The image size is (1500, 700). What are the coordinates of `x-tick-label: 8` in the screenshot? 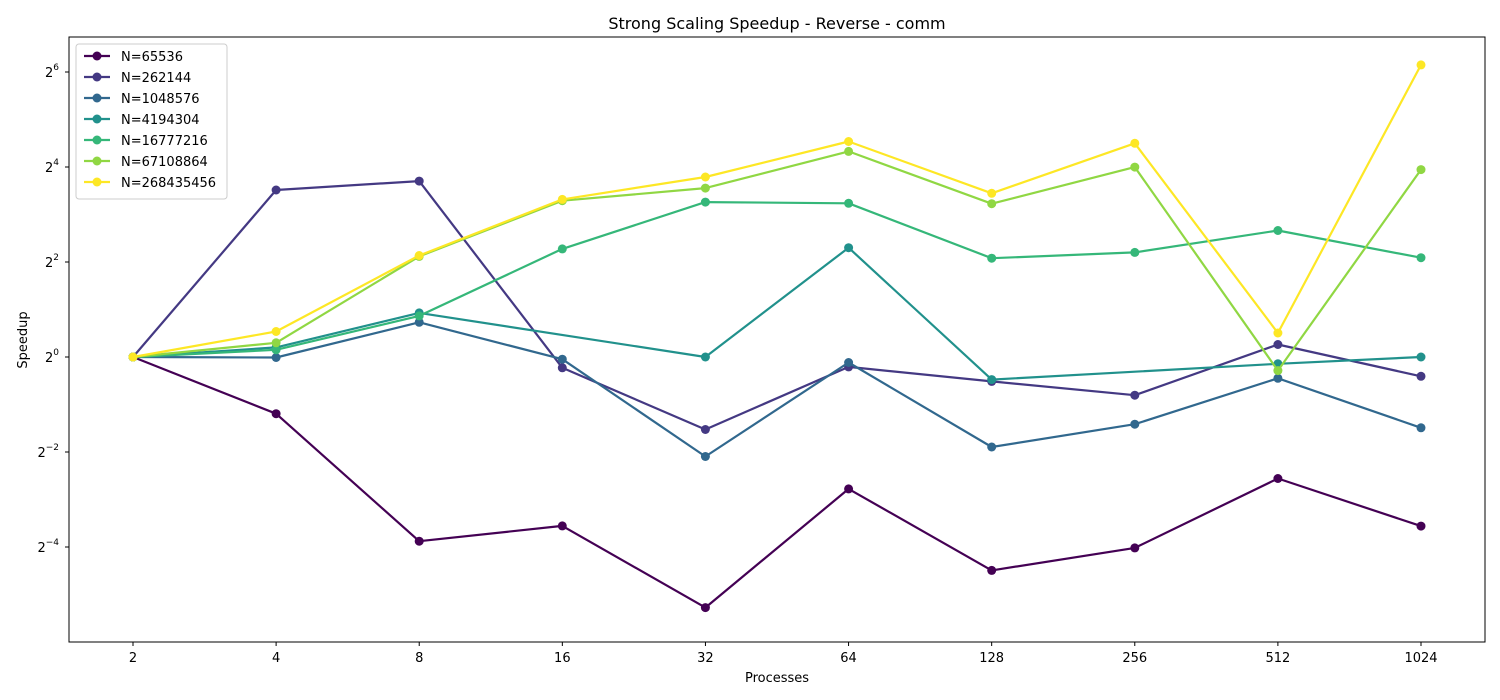 It's located at (419, 658).